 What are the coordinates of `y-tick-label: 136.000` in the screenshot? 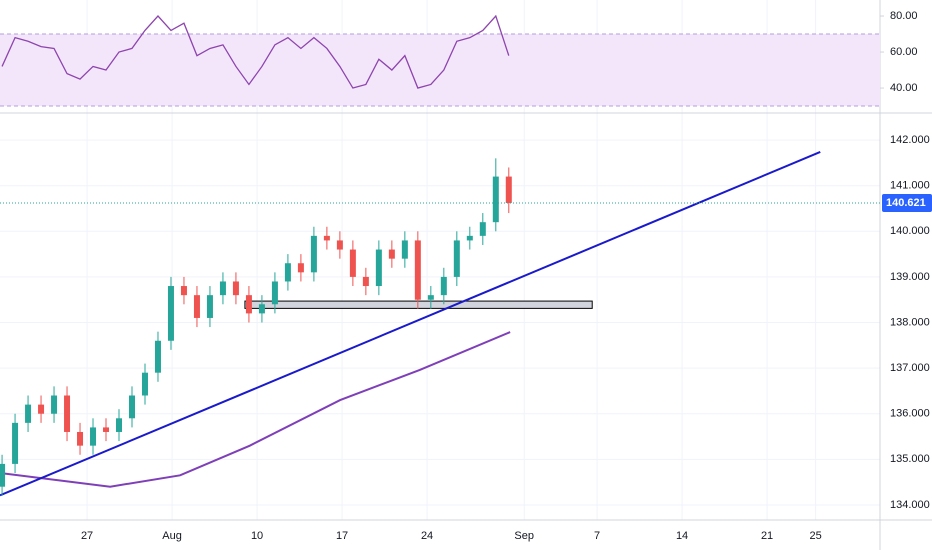 It's located at (910, 414).